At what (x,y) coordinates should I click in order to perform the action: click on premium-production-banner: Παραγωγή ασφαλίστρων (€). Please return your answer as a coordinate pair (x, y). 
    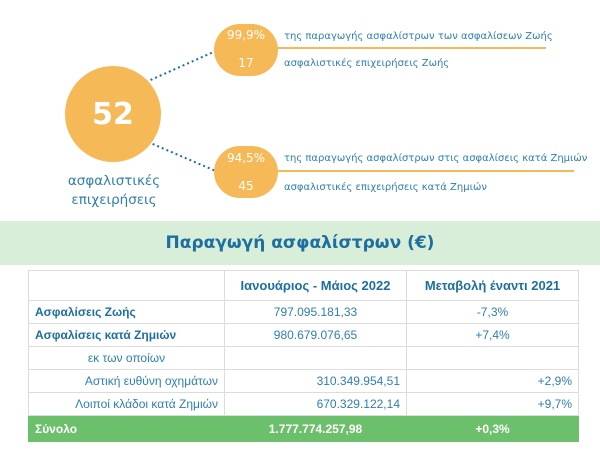
    Looking at the image, I should click on (300, 243).